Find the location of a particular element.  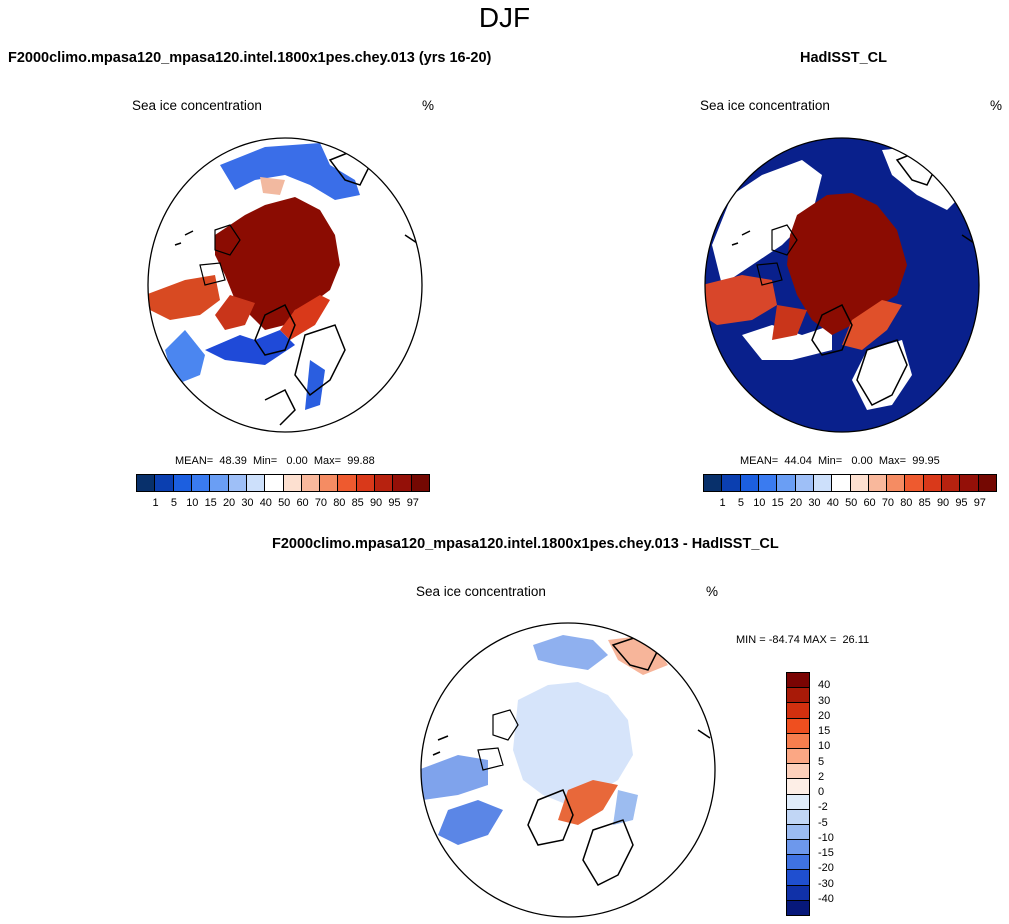

colorbar-tick-label: 2 is located at coordinates (821, 776).